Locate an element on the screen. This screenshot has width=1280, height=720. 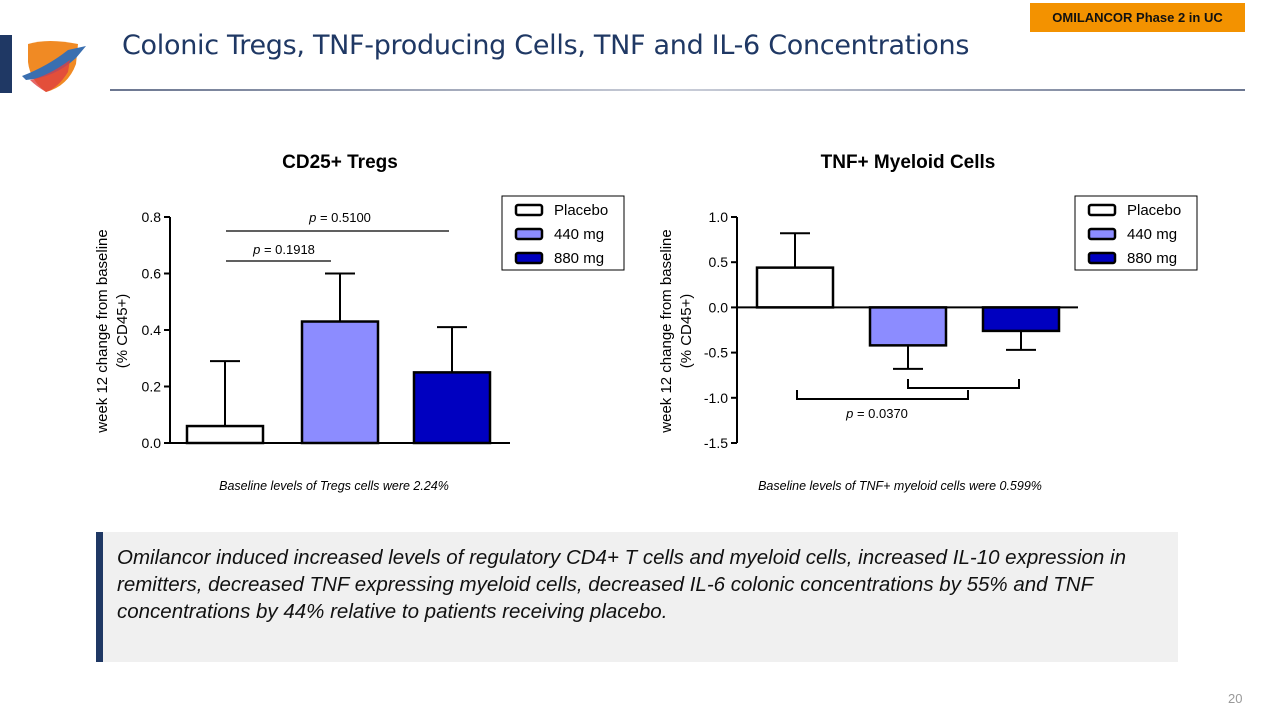
y-tick-label: 0.4 is located at coordinates (152, 330).